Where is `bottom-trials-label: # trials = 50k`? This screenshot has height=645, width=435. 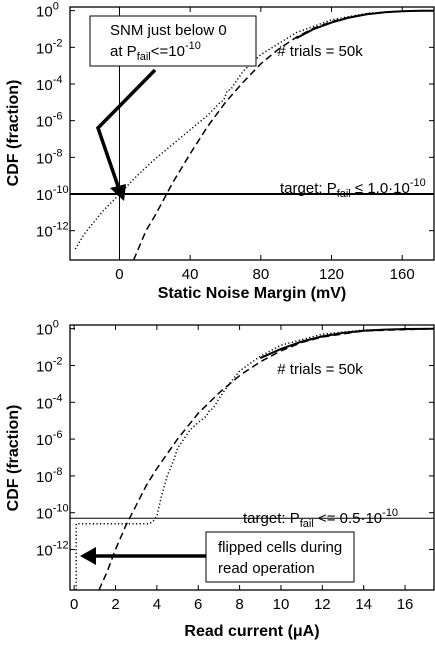 bottom-trials-label: # trials = 50k is located at coordinates (320, 369).